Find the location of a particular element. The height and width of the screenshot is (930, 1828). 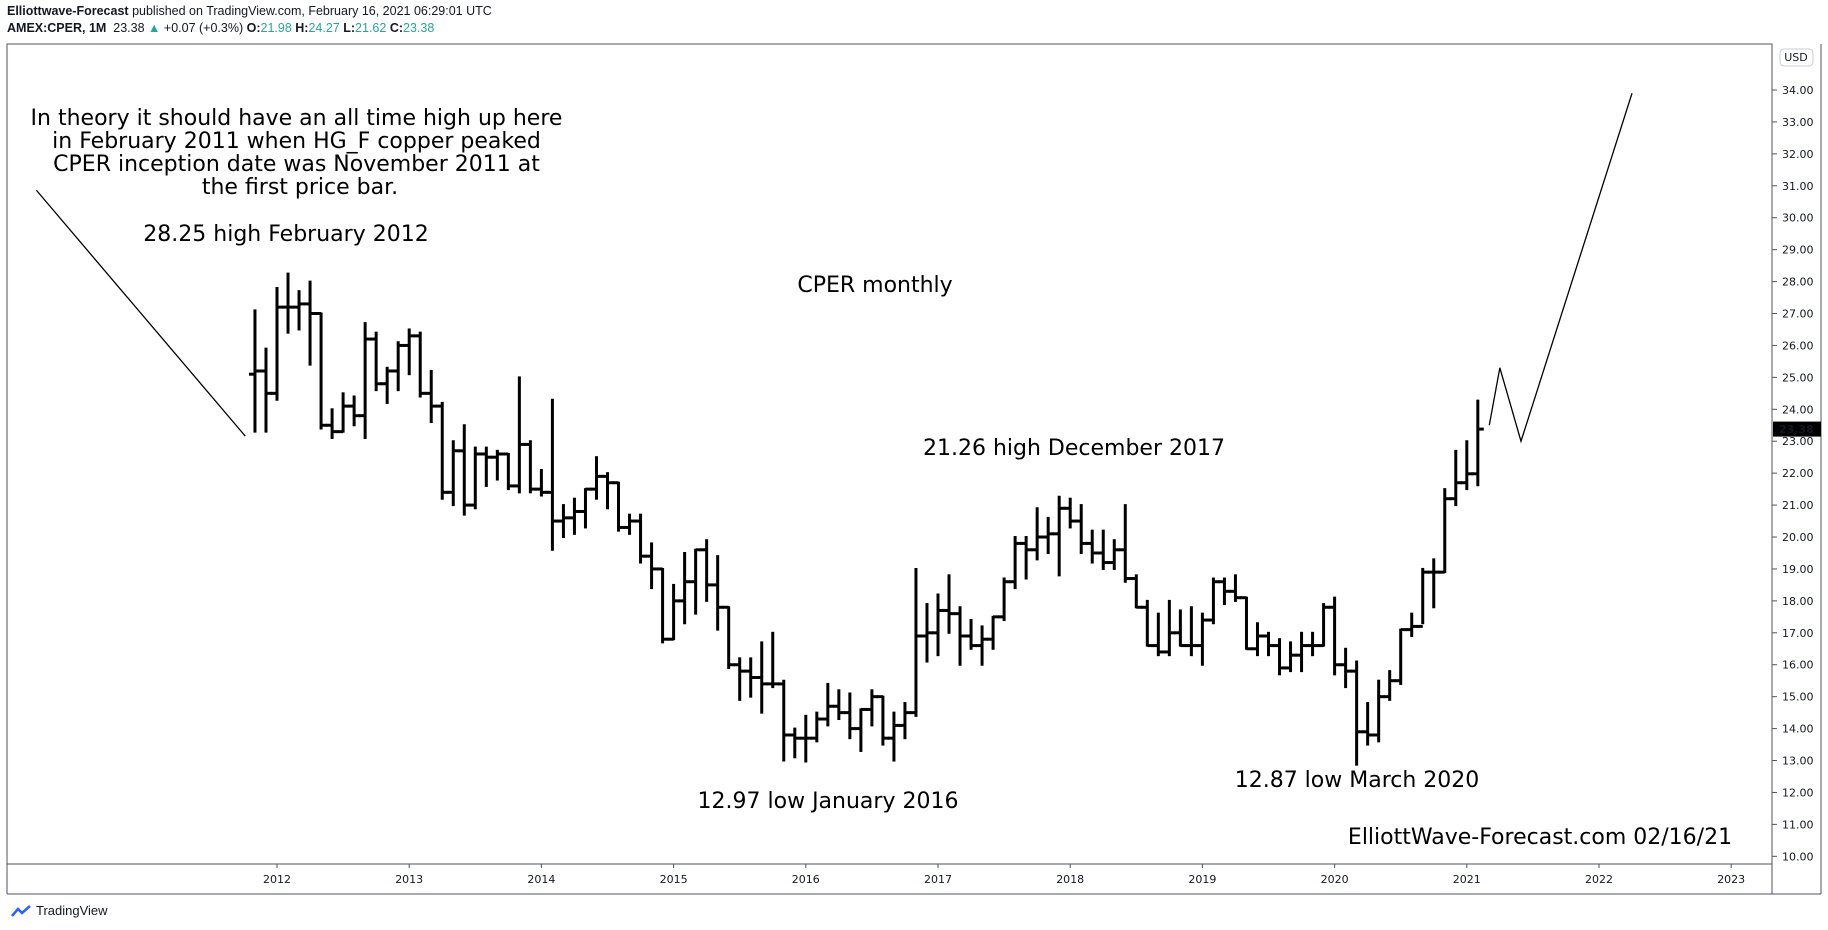

x-tick-label: 2023 is located at coordinates (1731, 879).